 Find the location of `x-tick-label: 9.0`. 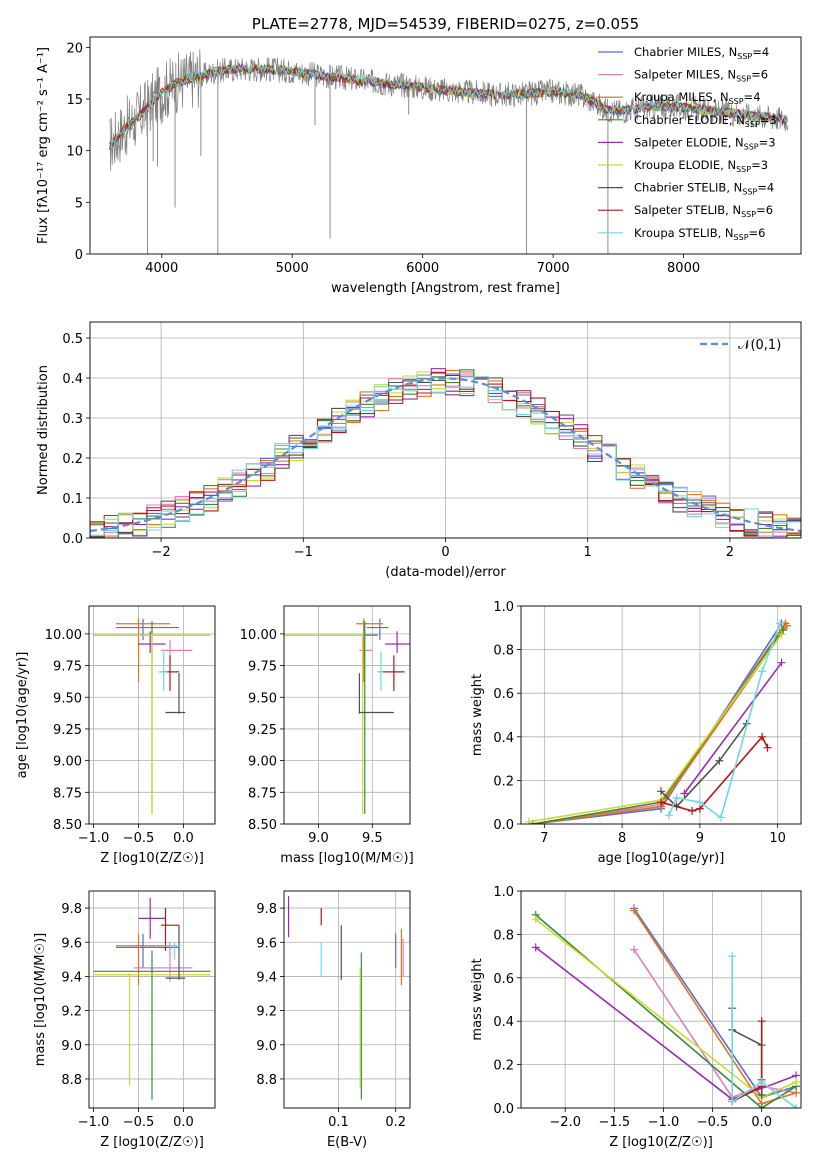

x-tick-label: 9.0 is located at coordinates (318, 838).